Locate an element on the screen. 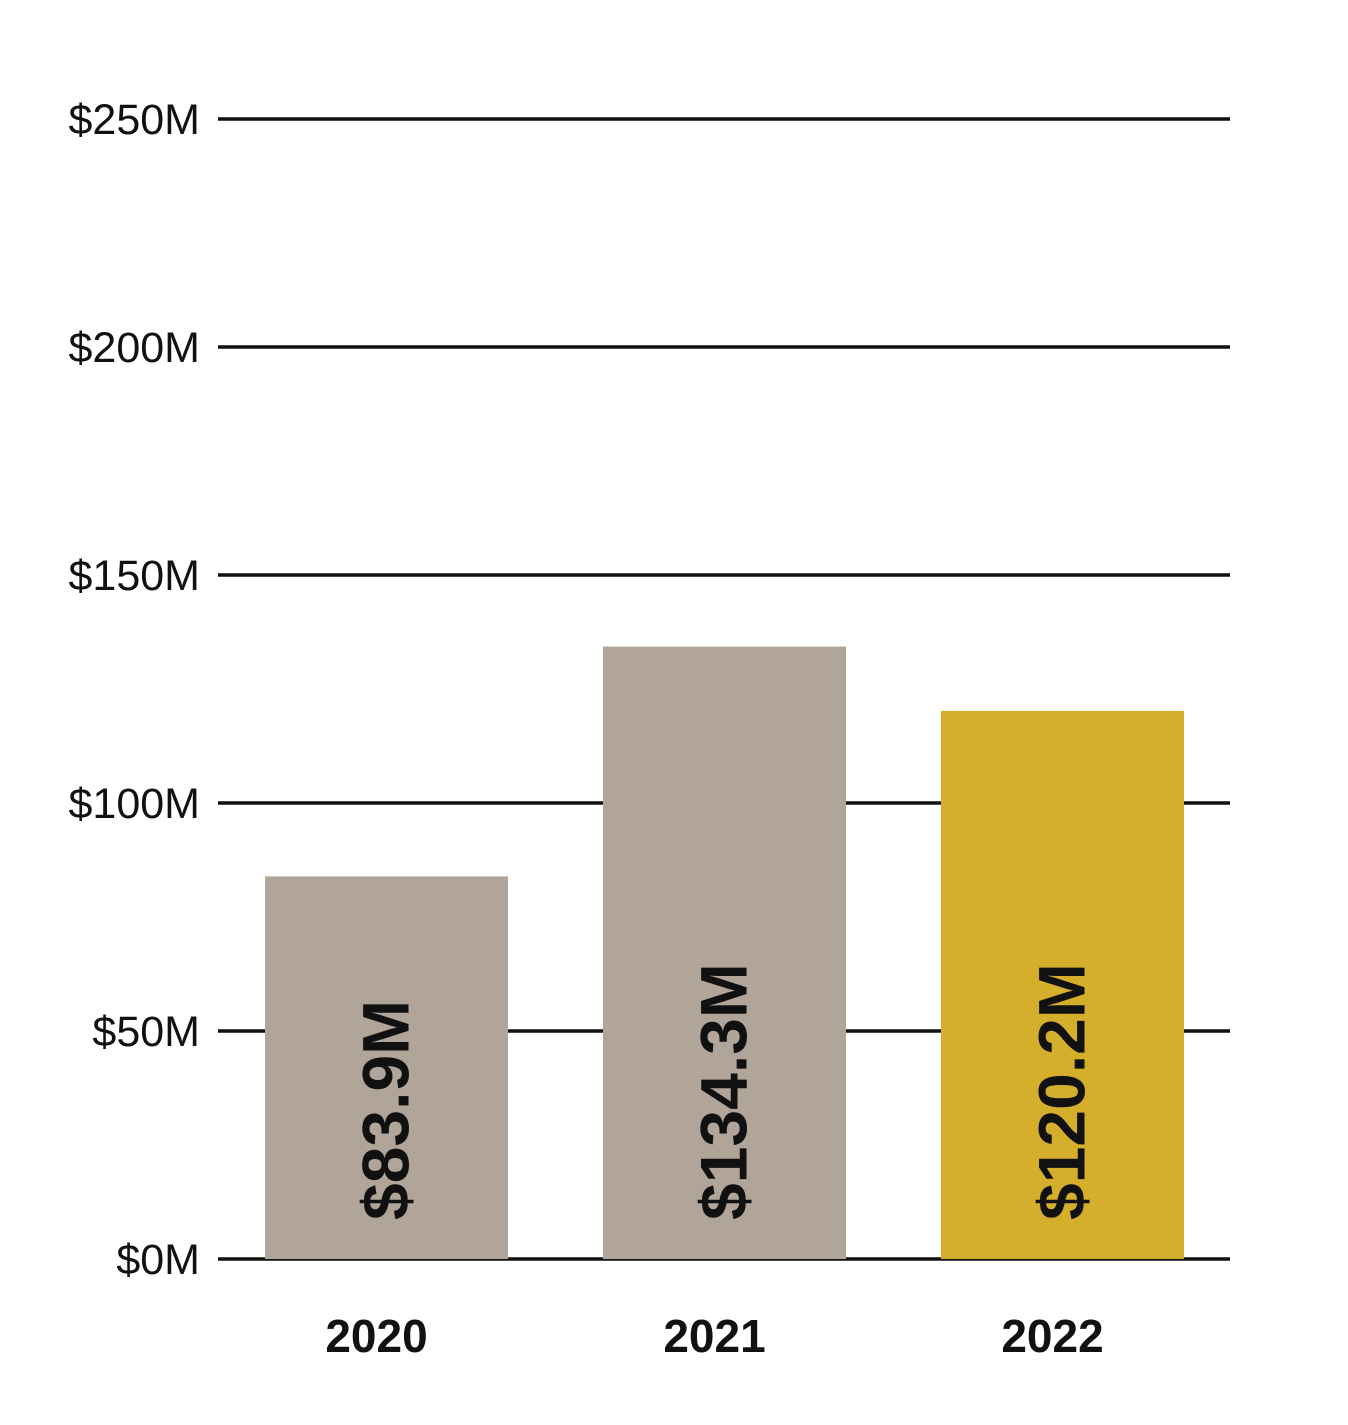 The width and height of the screenshot is (1348, 1425). bar-2022 is located at coordinates (1062, 984).